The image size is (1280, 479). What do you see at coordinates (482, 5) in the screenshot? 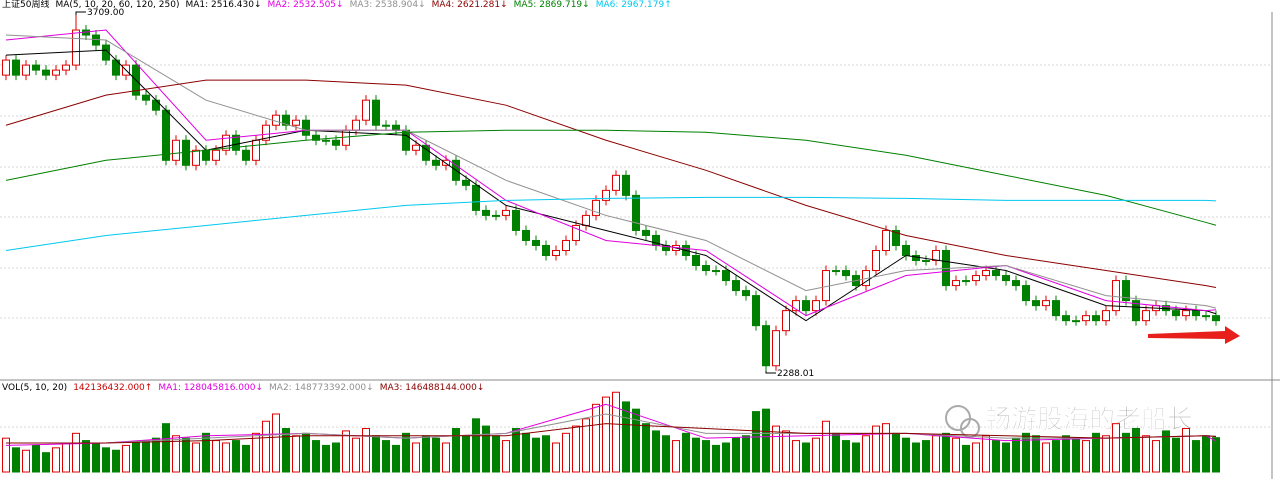
I see `legend-value: 2621.281↓` at bounding box center [482, 5].